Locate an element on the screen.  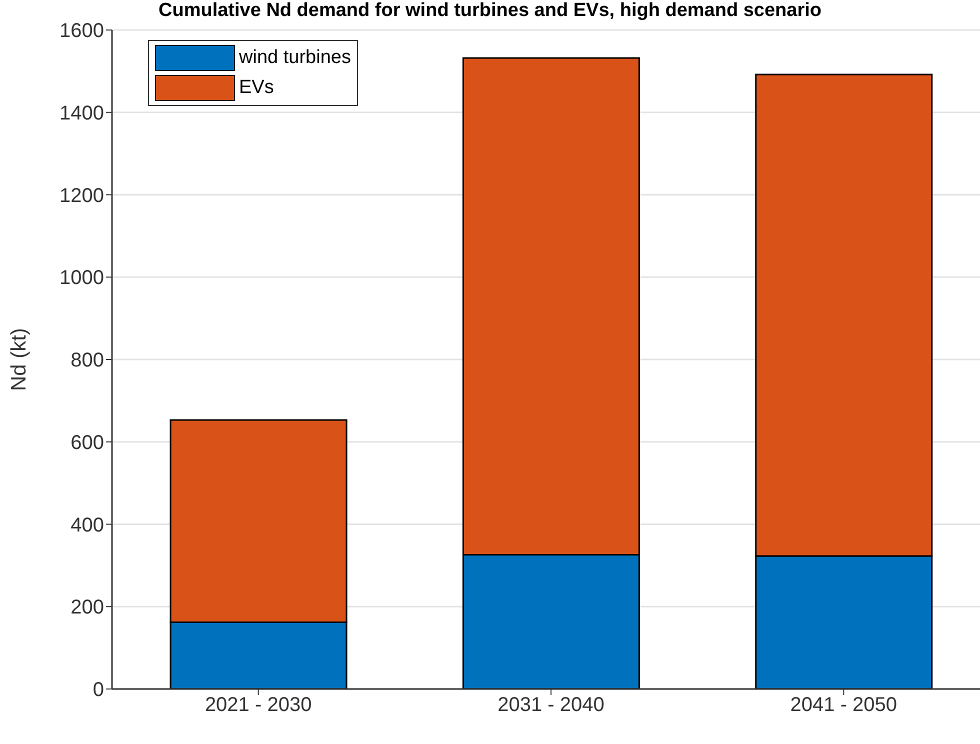
y-tick-label: 0 is located at coordinates (98, 690).